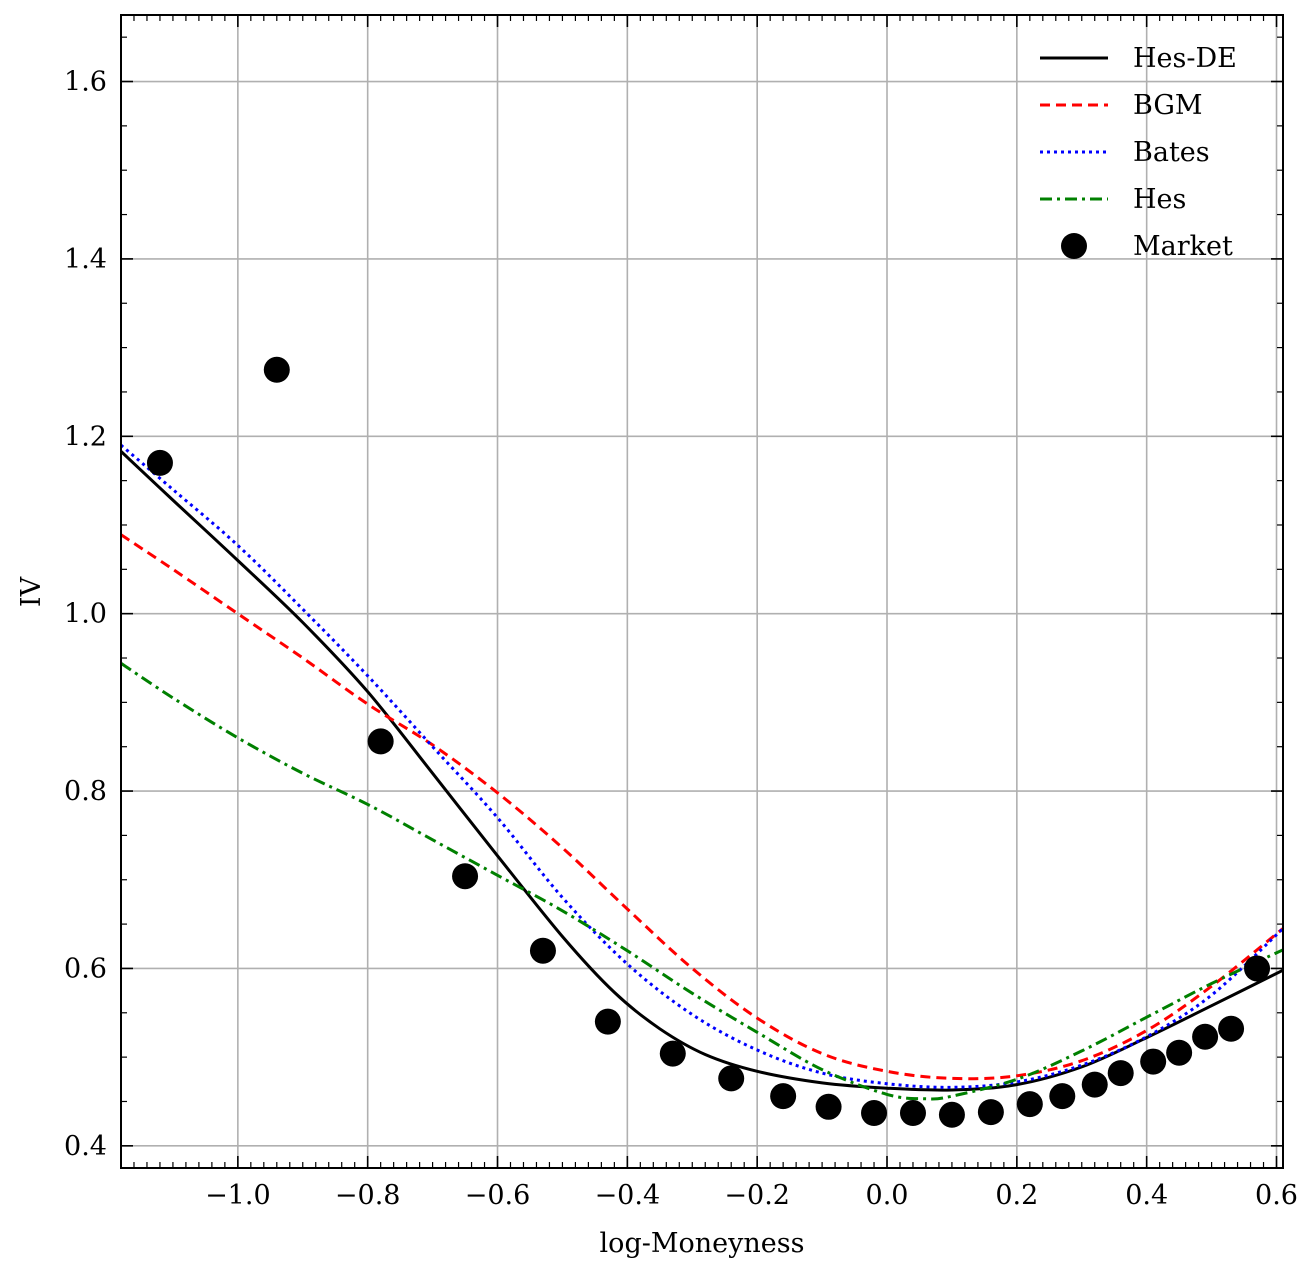  Describe the element at coordinates (887, 1195) in the screenshot. I see `x-tick-label: 0.0` at that location.